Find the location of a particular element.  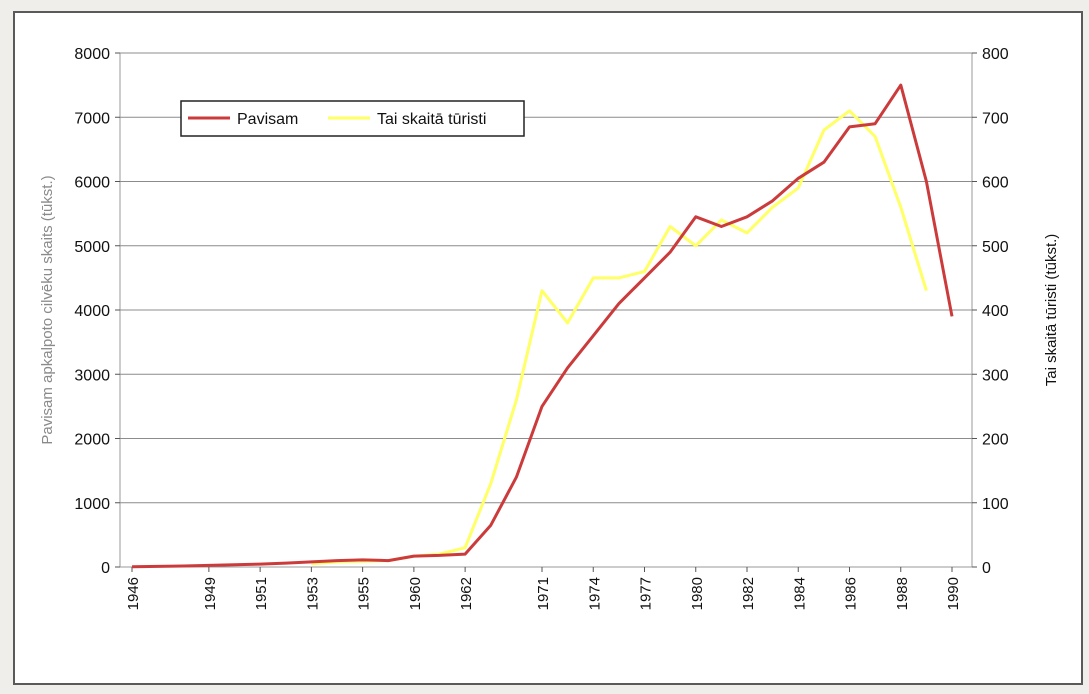

x-tick-label: 1949 is located at coordinates (210, 593).